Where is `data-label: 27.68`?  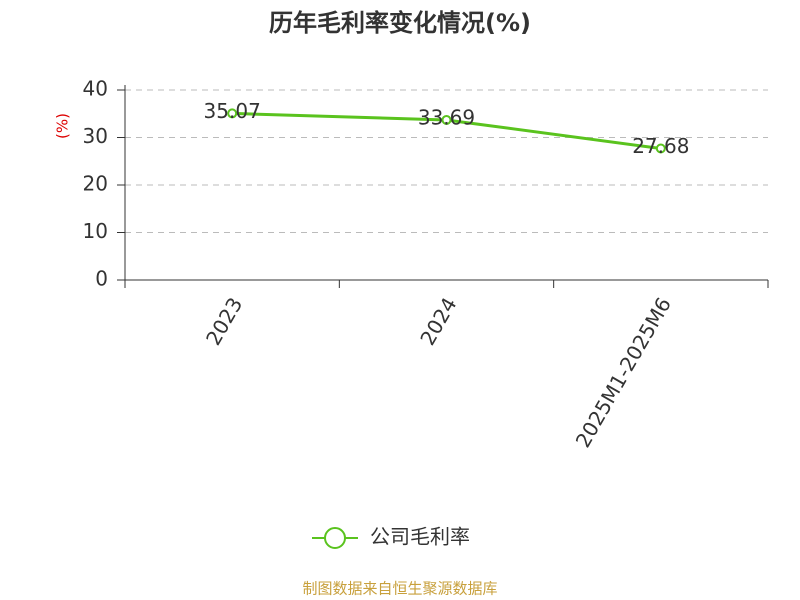 data-label: 27.68 is located at coordinates (660, 146).